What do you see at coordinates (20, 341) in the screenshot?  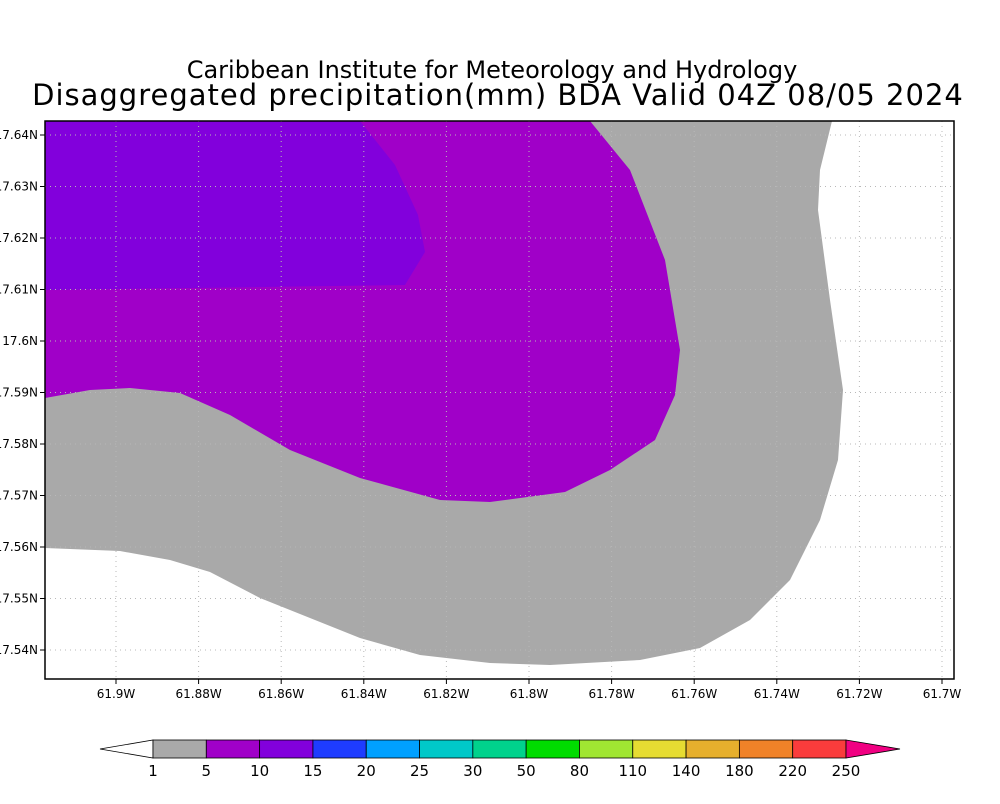 I see `y-tick-label: 17.6N` at bounding box center [20, 341].